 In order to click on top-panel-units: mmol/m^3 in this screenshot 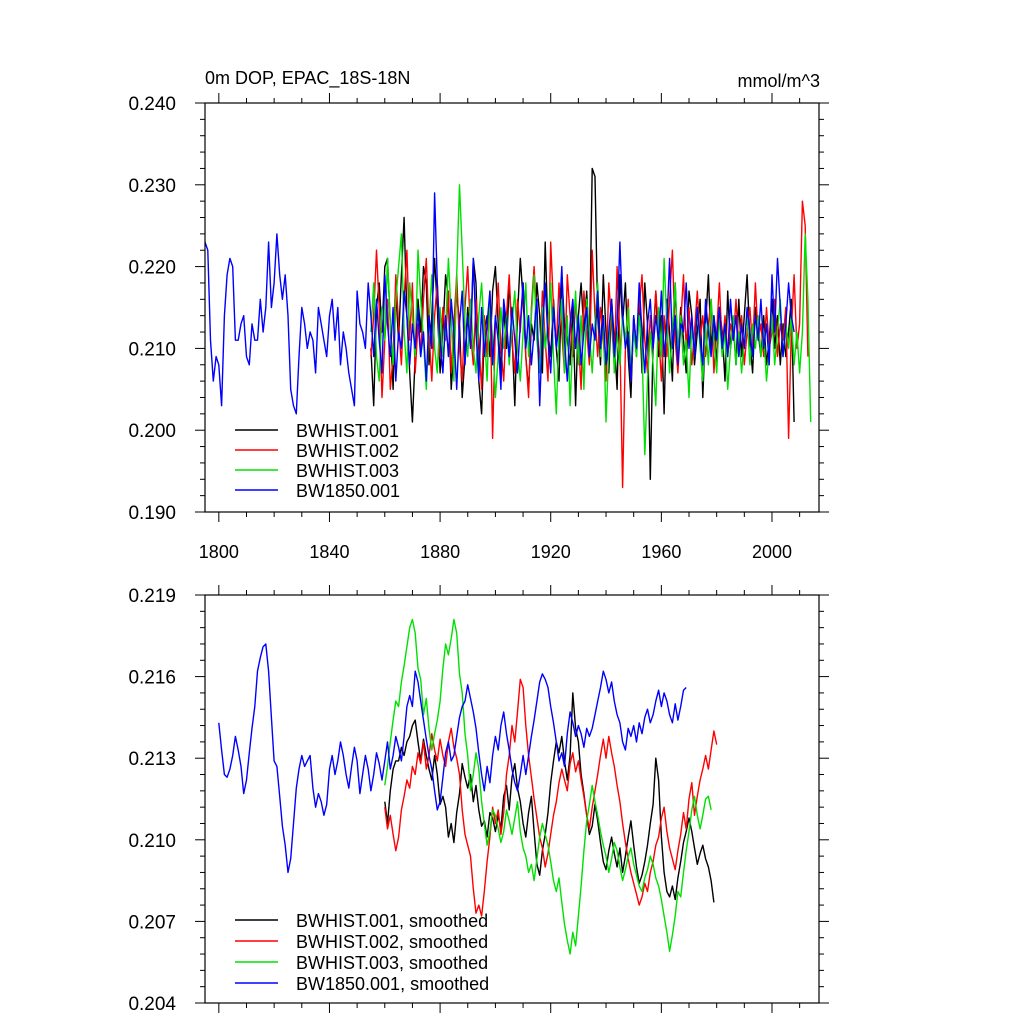, I will do `click(779, 81)`.